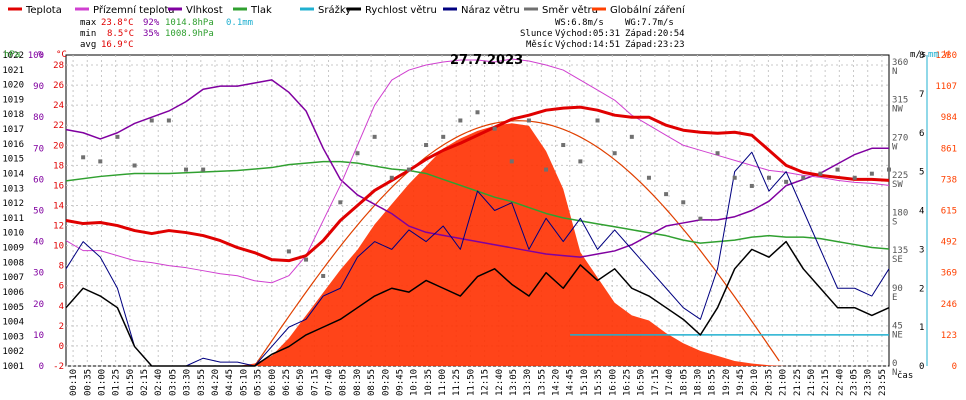  Describe the element at coordinates (301, 382) in the screenshot. I see `x-tick-label: 06:50` at that location.